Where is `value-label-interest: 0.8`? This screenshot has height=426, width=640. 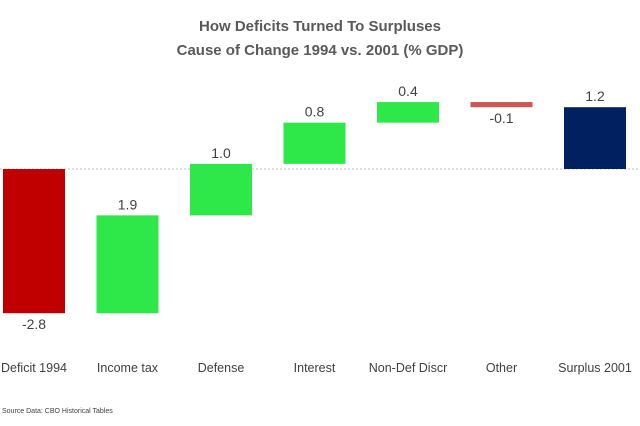 value-label-interest: 0.8 is located at coordinates (315, 112).